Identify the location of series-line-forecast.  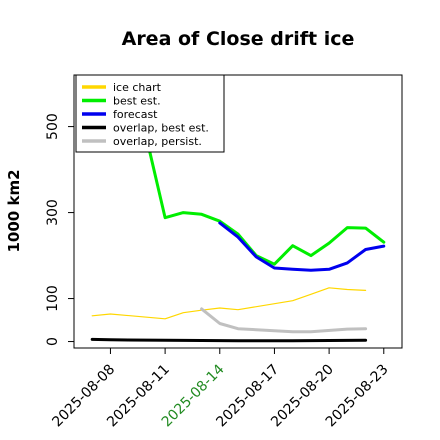
(302, 246).